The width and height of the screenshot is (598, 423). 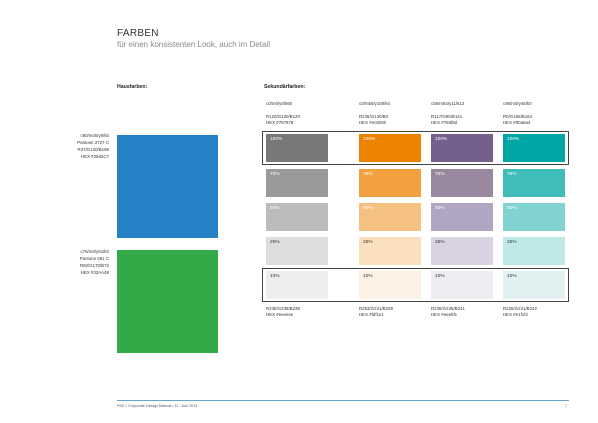 What do you see at coordinates (368, 208) in the screenshot?
I see `swatch-c1-t2-label: 50%` at bounding box center [368, 208].